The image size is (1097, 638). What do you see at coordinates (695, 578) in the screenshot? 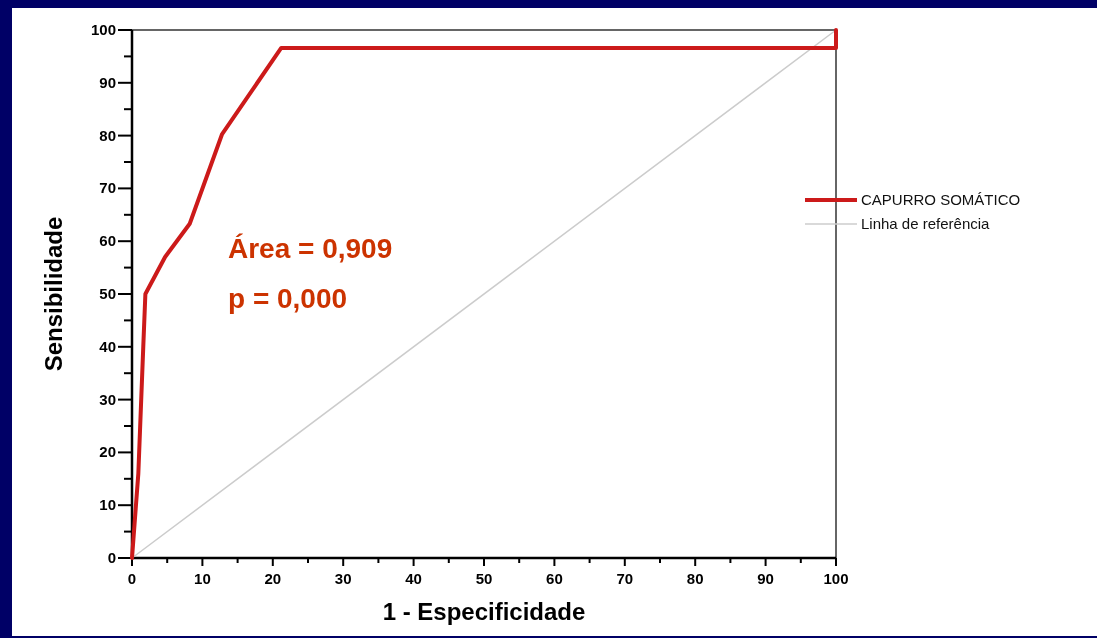
I see `x-tick-label: 80` at bounding box center [695, 578].